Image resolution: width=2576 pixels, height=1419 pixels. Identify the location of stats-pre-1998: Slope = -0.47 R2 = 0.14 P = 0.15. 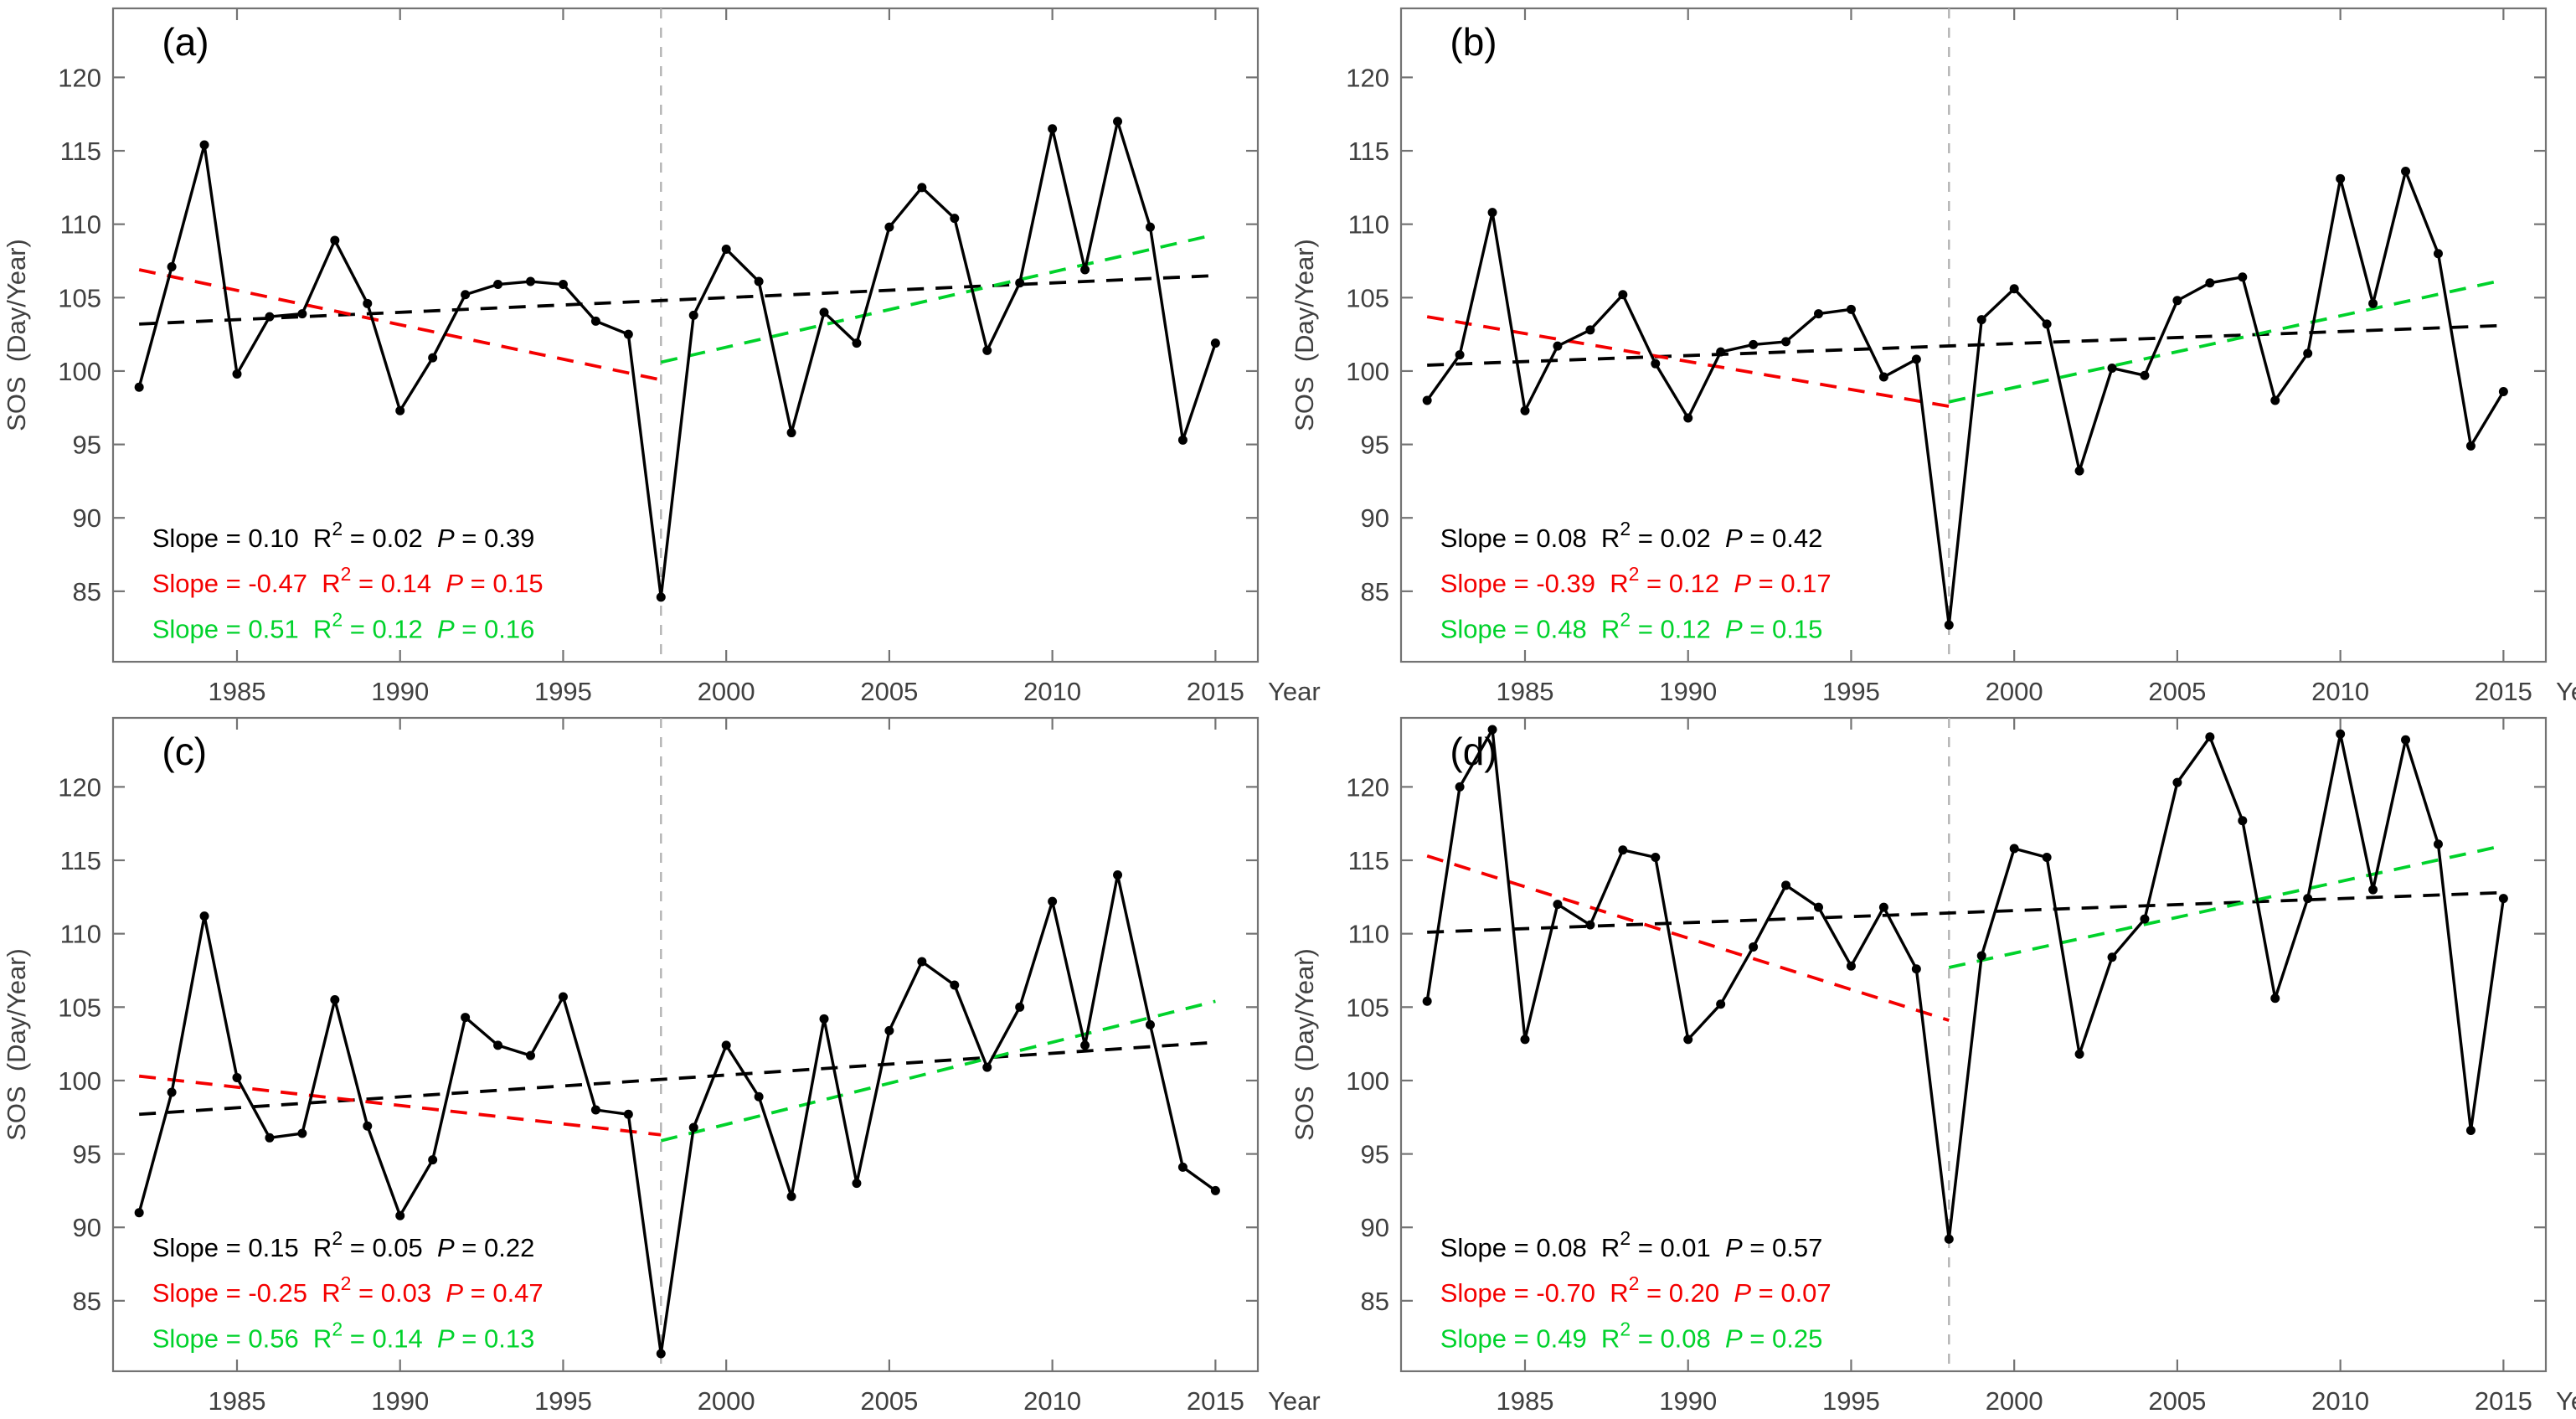
(348, 580).